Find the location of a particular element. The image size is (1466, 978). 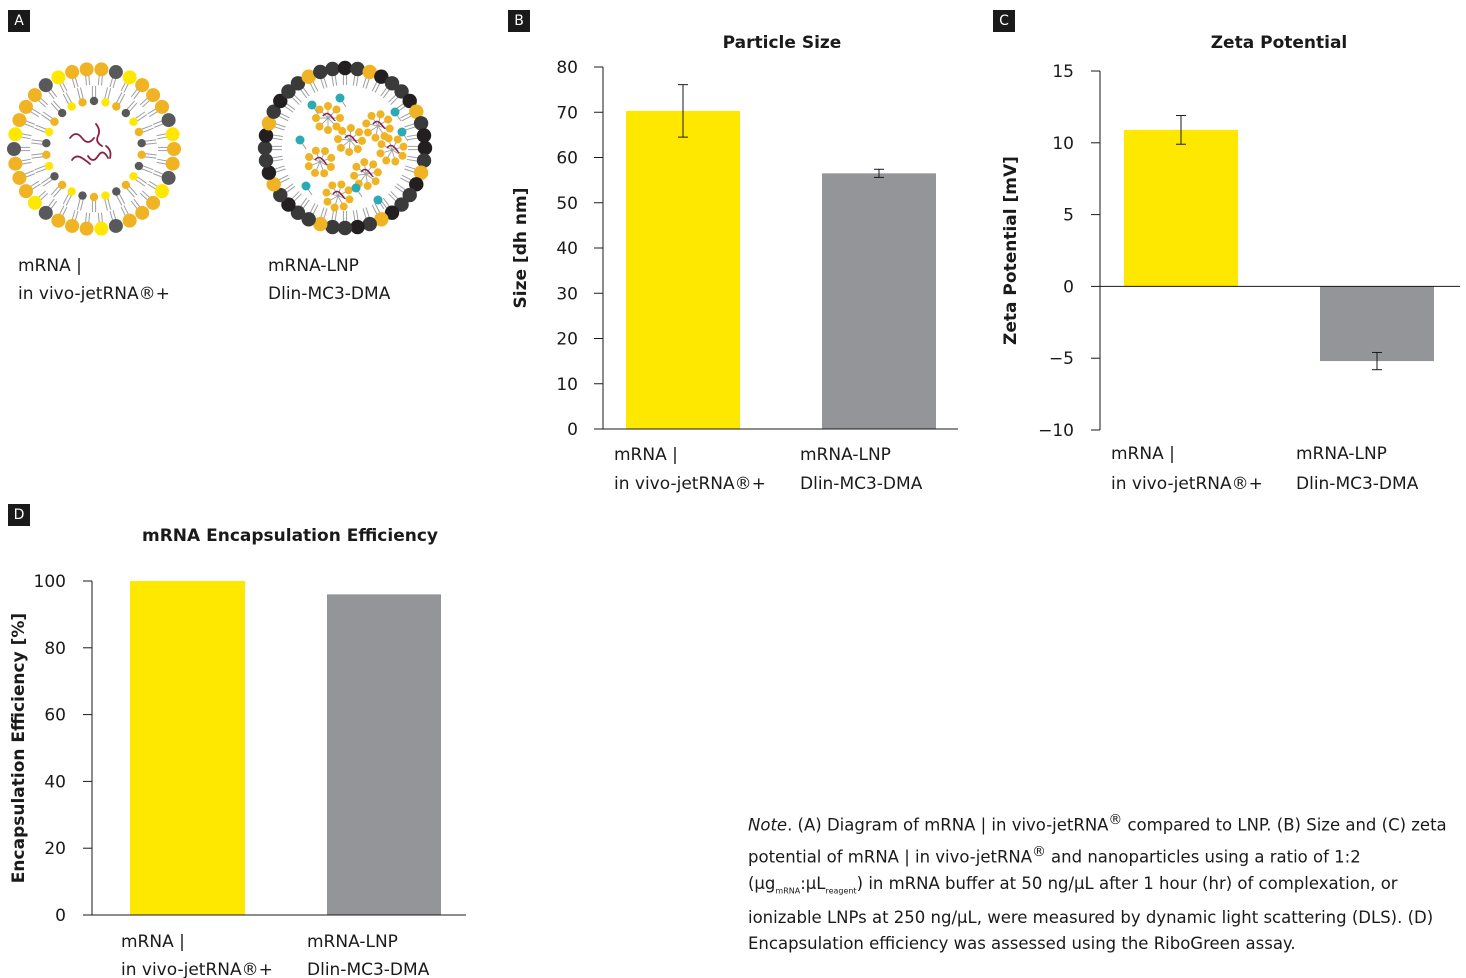

category-label-b-2: Dlin-MC3-DMA is located at coordinates (861, 484).